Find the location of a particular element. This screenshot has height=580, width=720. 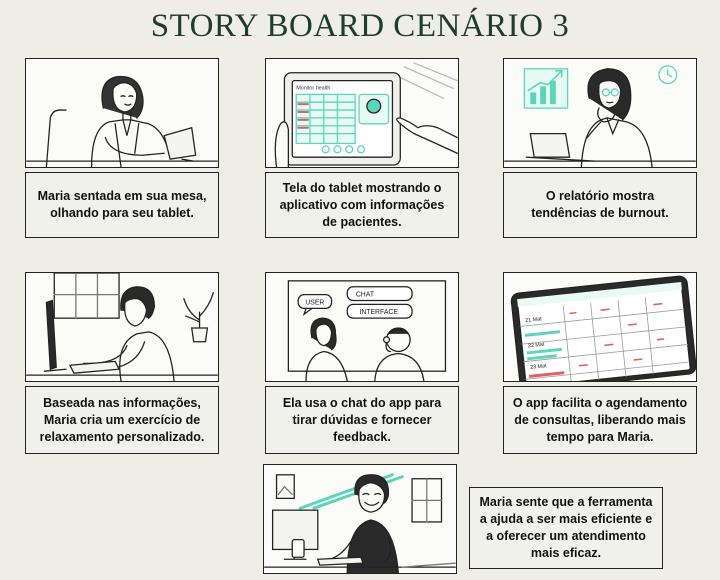

panel-2-illustration: Monitor health is located at coordinates (362, 113).